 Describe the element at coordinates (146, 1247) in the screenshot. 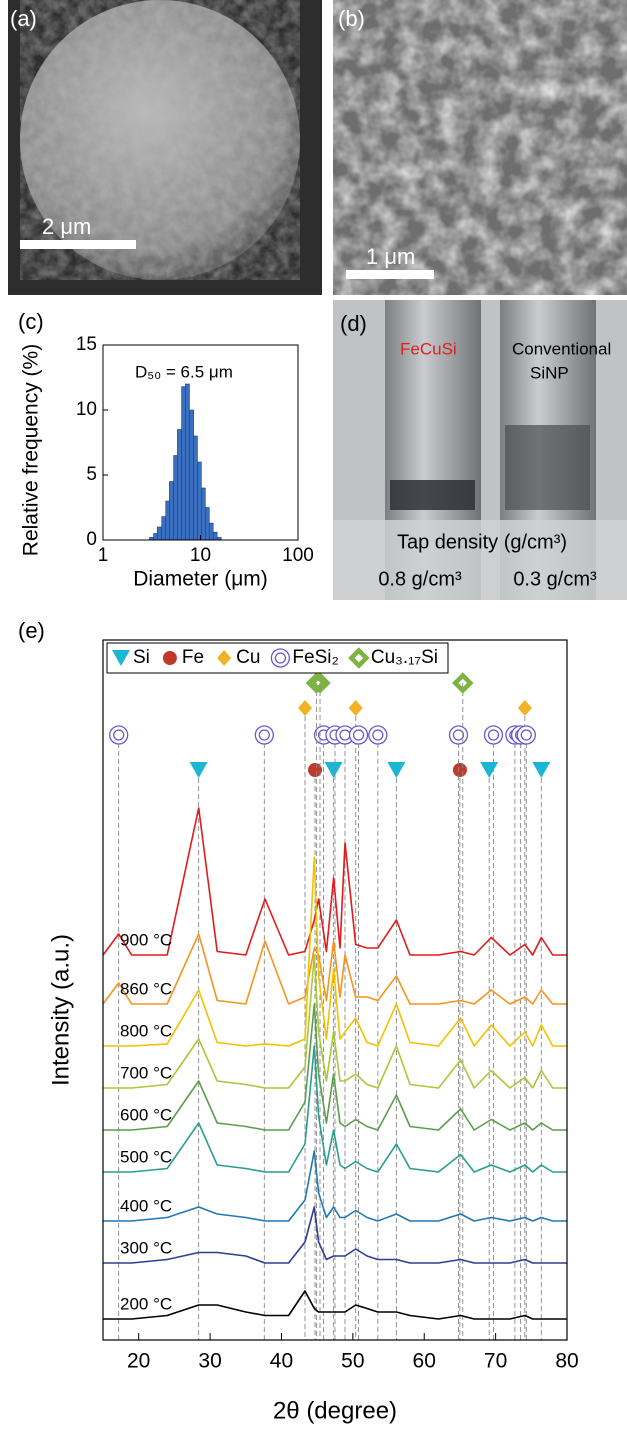

I see `series-label: 300 °C` at that location.